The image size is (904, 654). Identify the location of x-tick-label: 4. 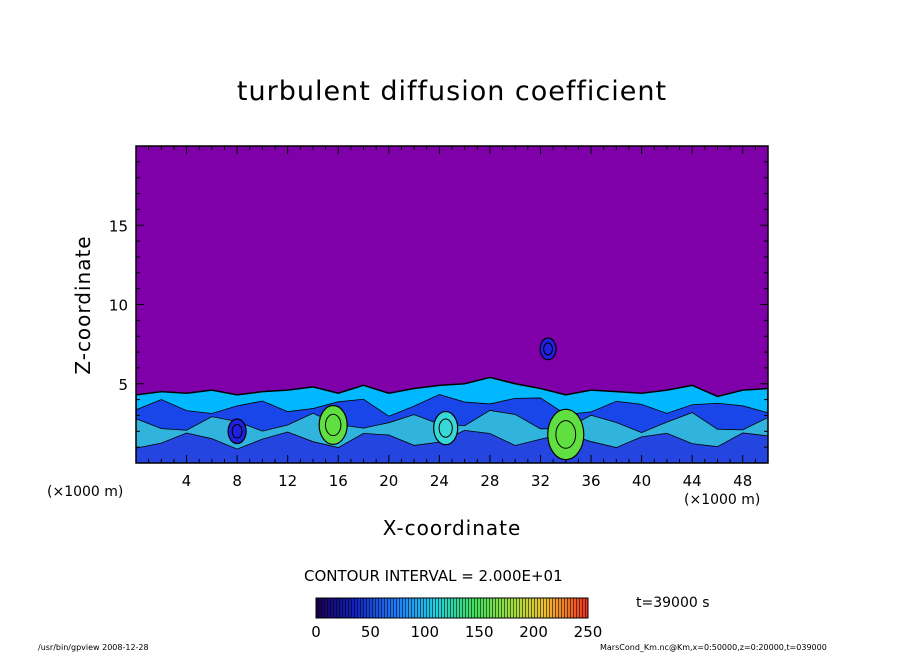
(187, 481).